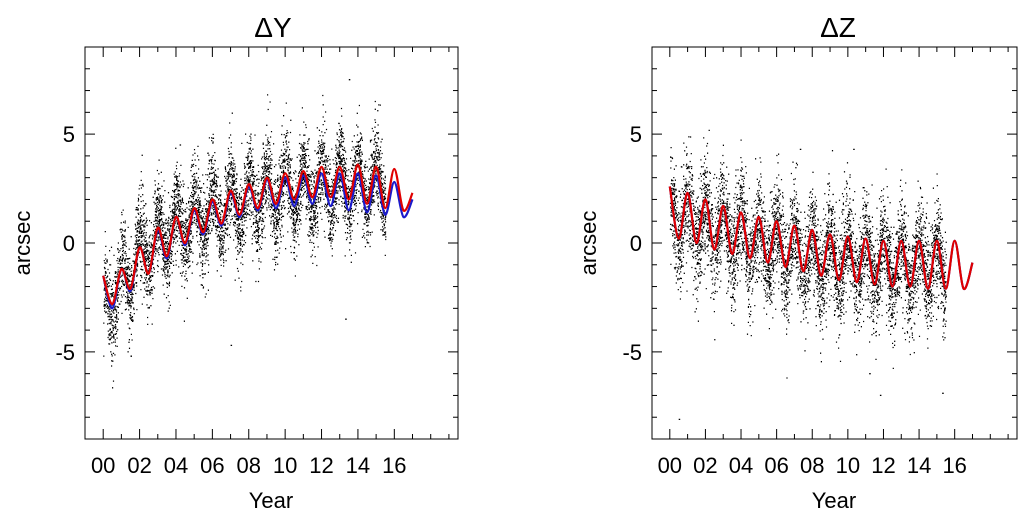 The width and height of the screenshot is (1019, 518). What do you see at coordinates (838, 27) in the screenshot?
I see `chart-title: ΔZ` at bounding box center [838, 27].